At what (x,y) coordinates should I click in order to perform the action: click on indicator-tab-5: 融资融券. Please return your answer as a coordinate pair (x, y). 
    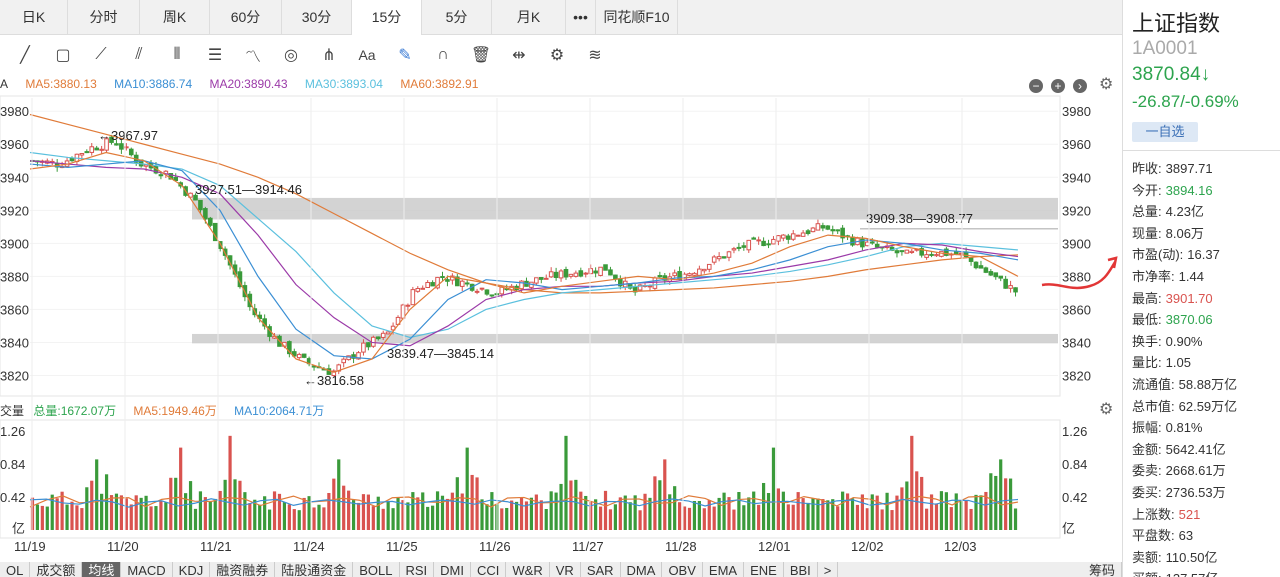
    Looking at the image, I should click on (243, 569).